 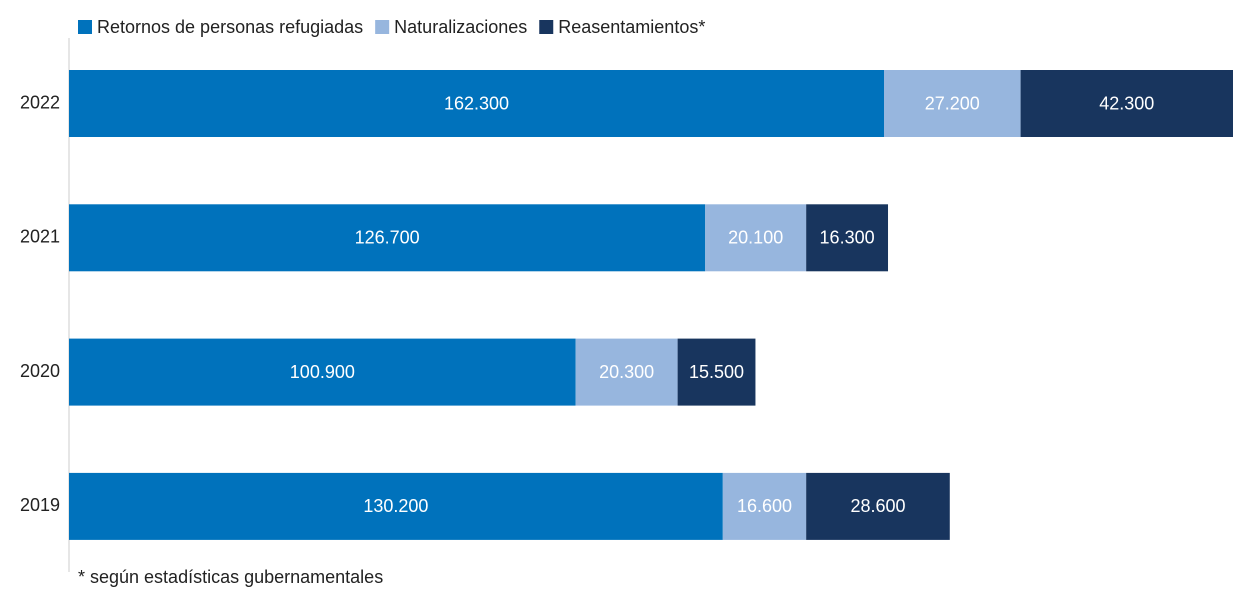 I want to click on value-label: 126.700, so click(x=387, y=238).